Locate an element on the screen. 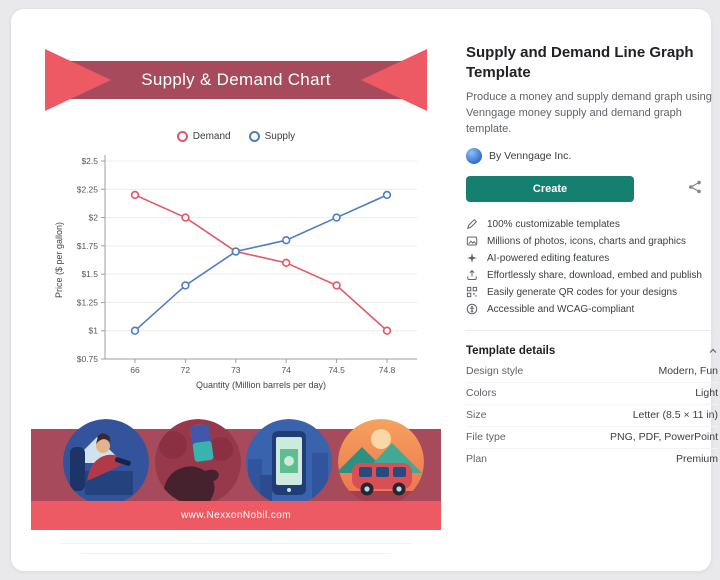  byline: By Venngage Inc. is located at coordinates (592, 155).